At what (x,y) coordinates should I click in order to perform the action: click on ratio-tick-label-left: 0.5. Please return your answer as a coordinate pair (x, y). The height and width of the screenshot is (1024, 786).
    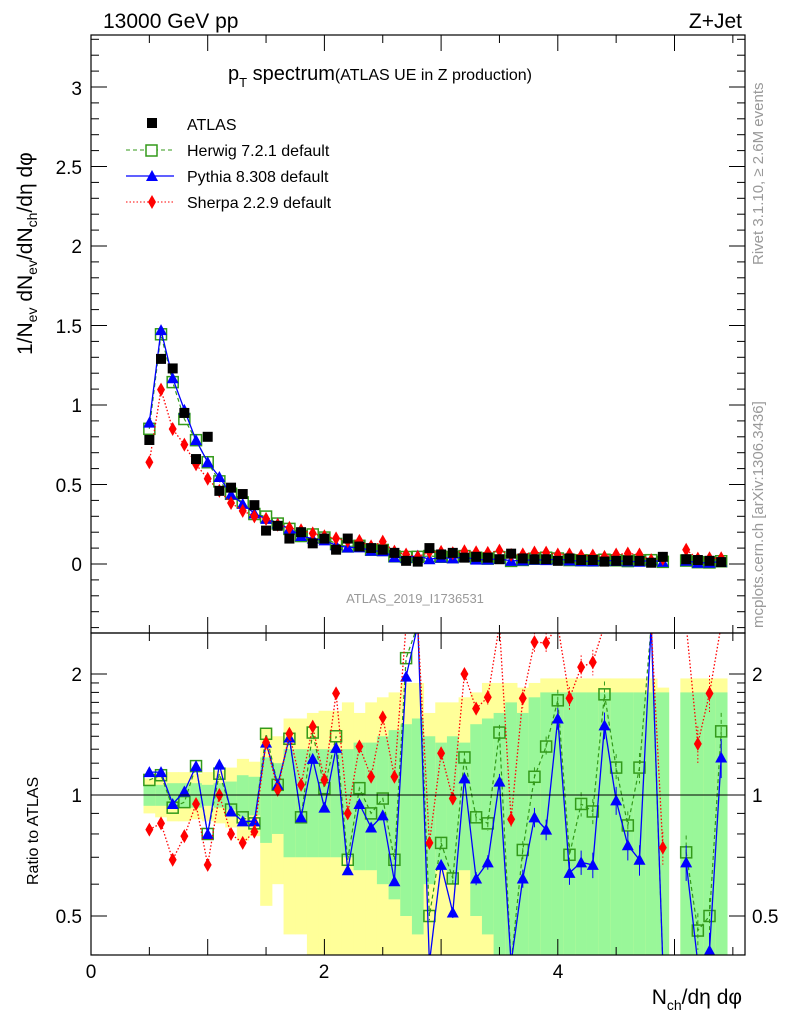
    Looking at the image, I should click on (69, 917).